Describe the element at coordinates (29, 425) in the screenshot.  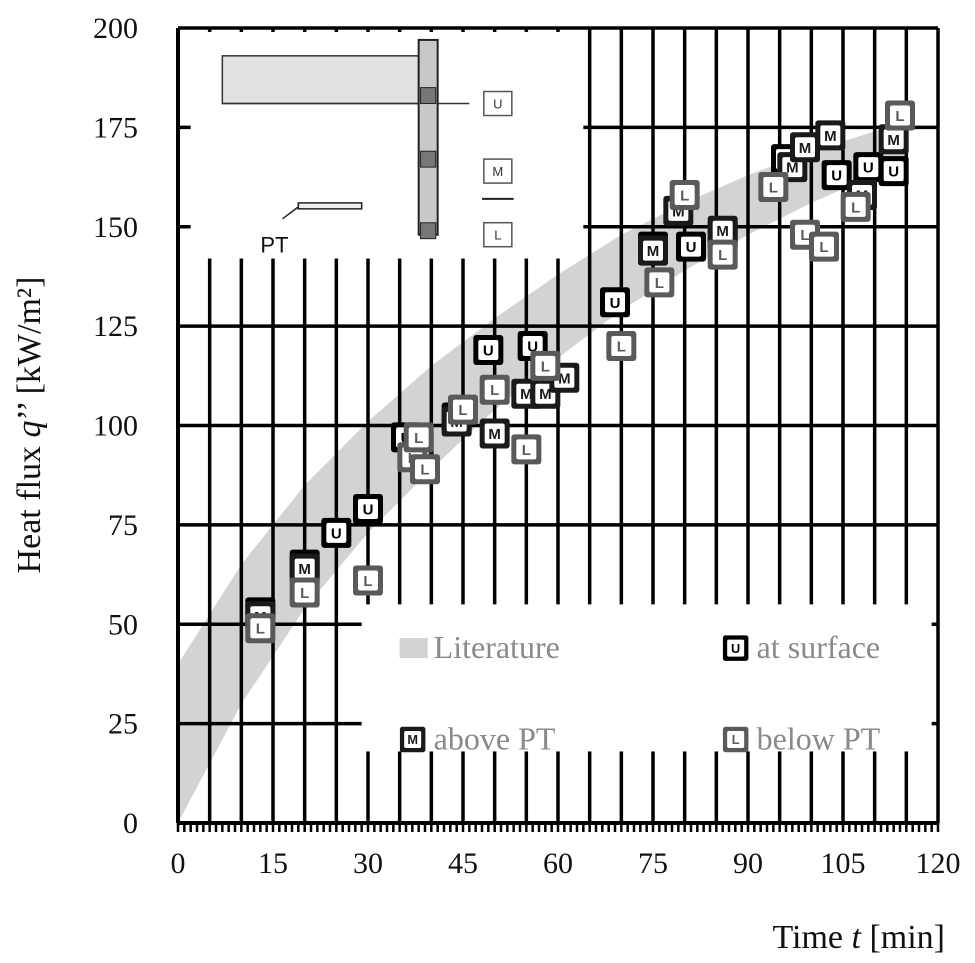
I see `y-axis-label: Heat flux q’’ [kW/m²]` at that location.